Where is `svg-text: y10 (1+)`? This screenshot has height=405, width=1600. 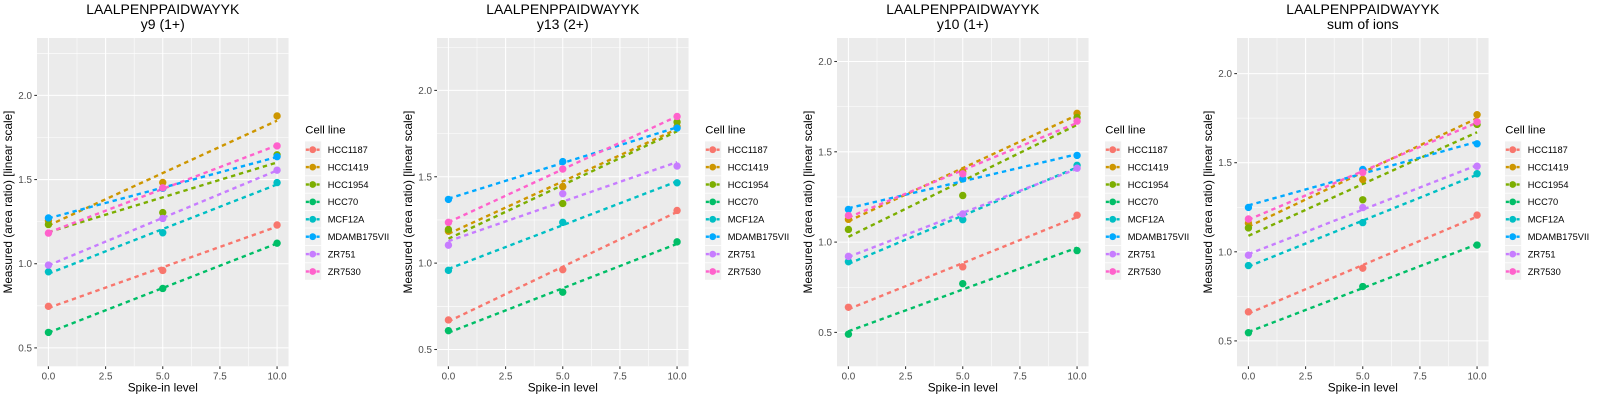
svg-text: y10 (1+) is located at coordinates (963, 24).